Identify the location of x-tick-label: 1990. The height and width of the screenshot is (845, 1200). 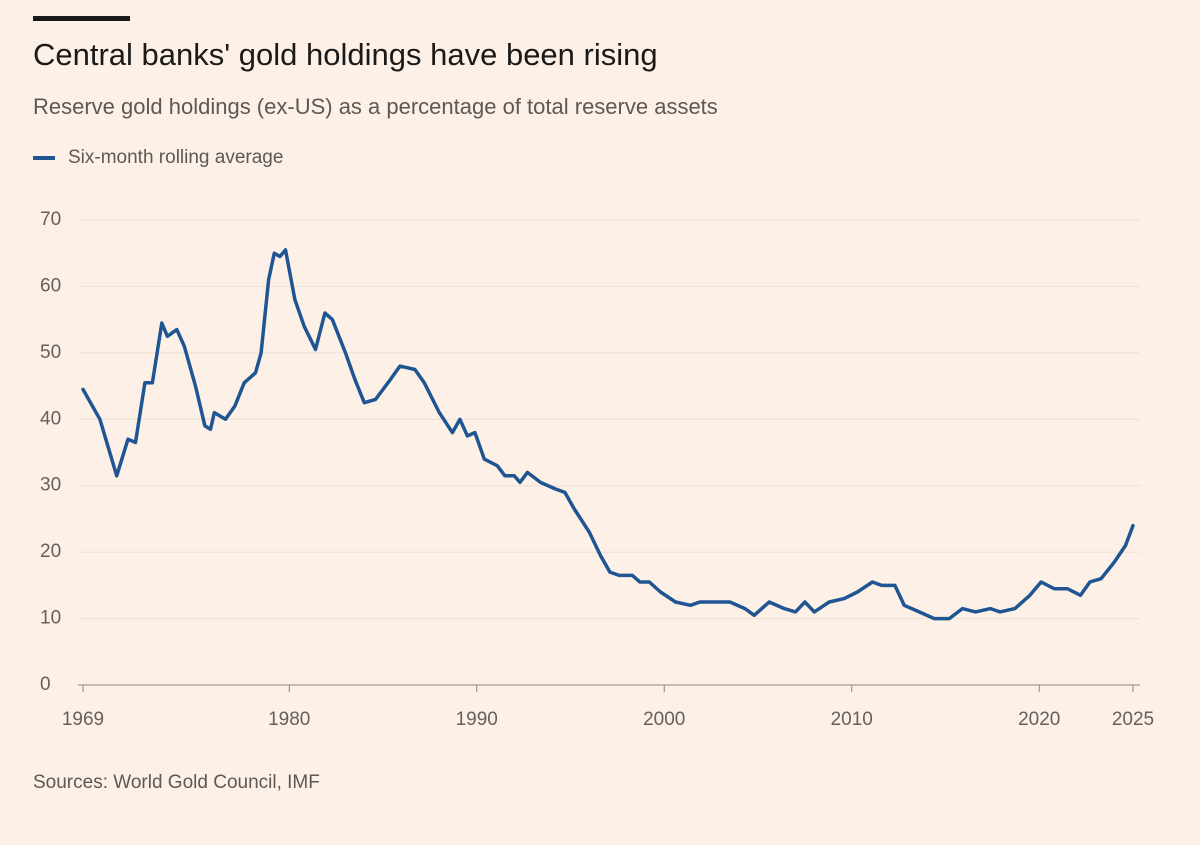
(477, 719).